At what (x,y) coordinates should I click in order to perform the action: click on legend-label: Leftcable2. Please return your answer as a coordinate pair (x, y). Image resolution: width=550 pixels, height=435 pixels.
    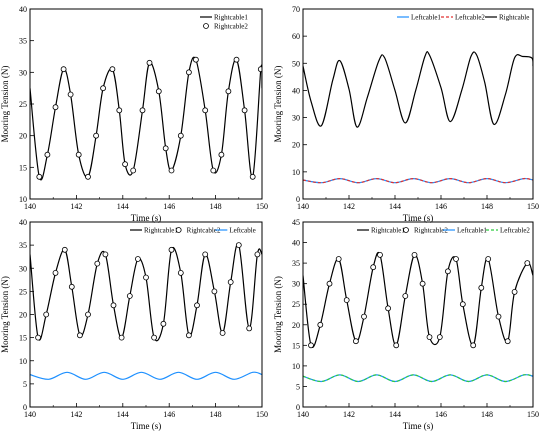
    Looking at the image, I should click on (515, 231).